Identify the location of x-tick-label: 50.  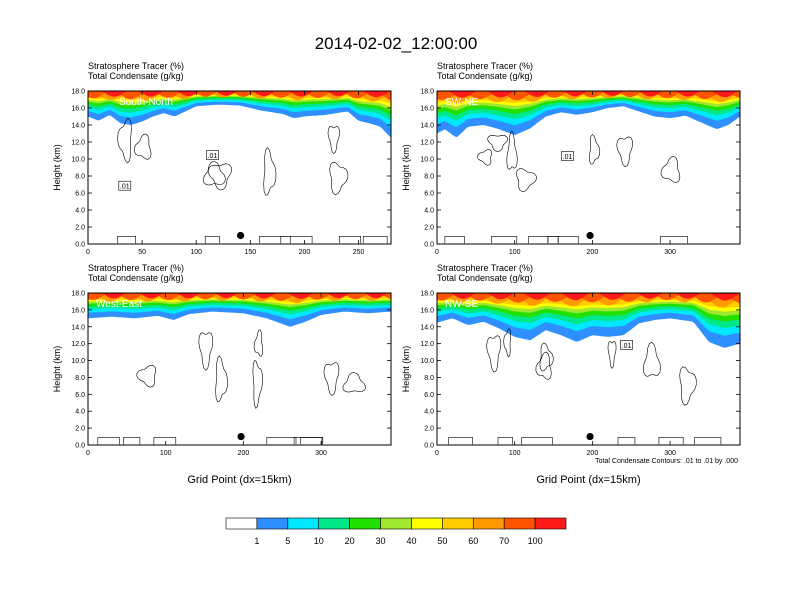
(142, 252).